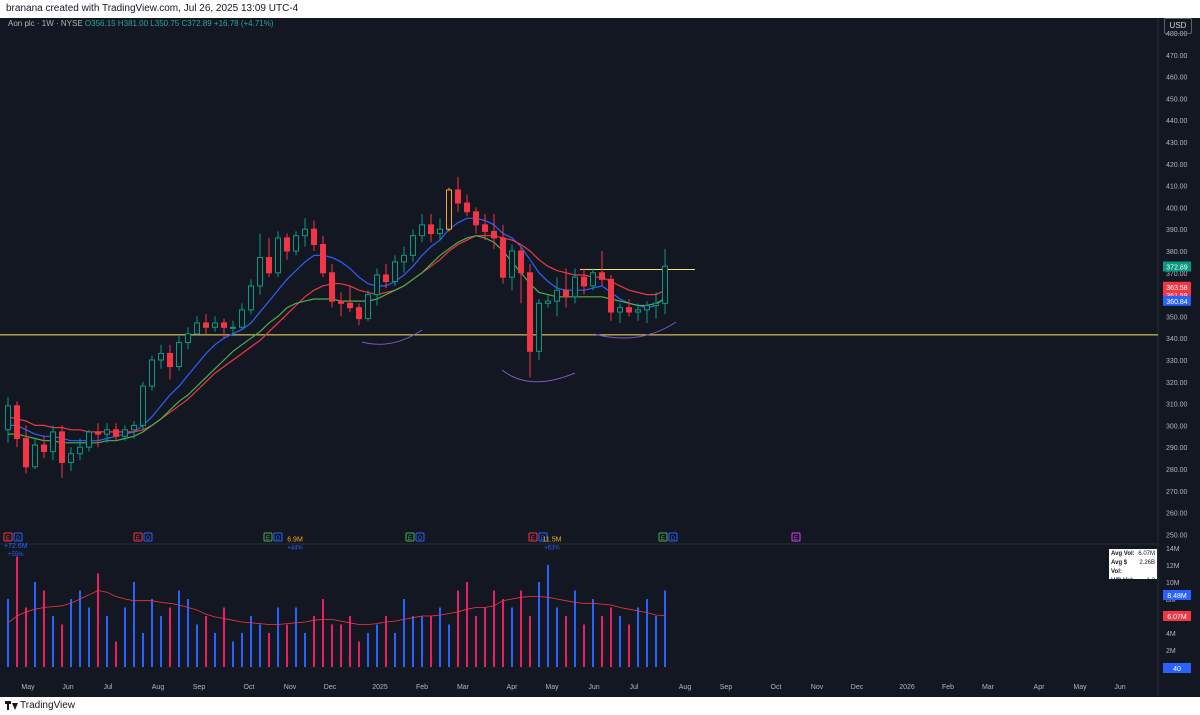 The width and height of the screenshot is (1200, 715). I want to click on price-tick-label: 420.00, so click(1177, 165).